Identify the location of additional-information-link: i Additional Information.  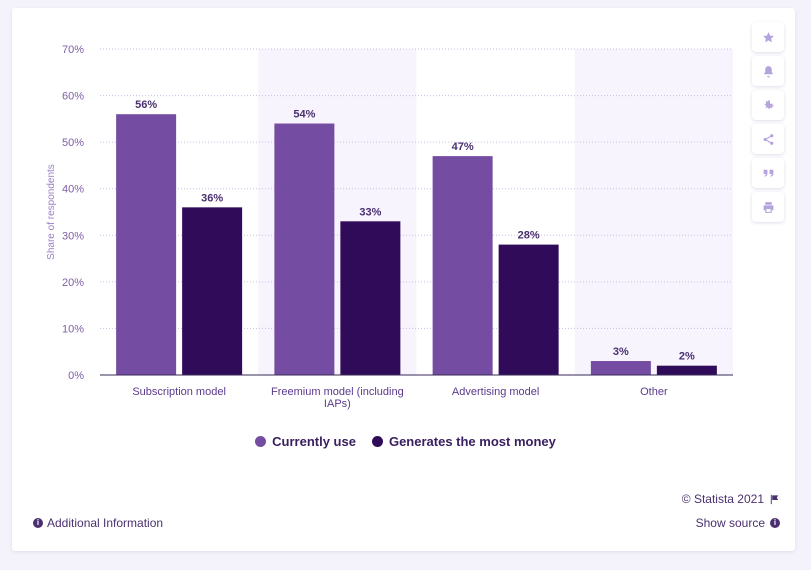
(98, 523).